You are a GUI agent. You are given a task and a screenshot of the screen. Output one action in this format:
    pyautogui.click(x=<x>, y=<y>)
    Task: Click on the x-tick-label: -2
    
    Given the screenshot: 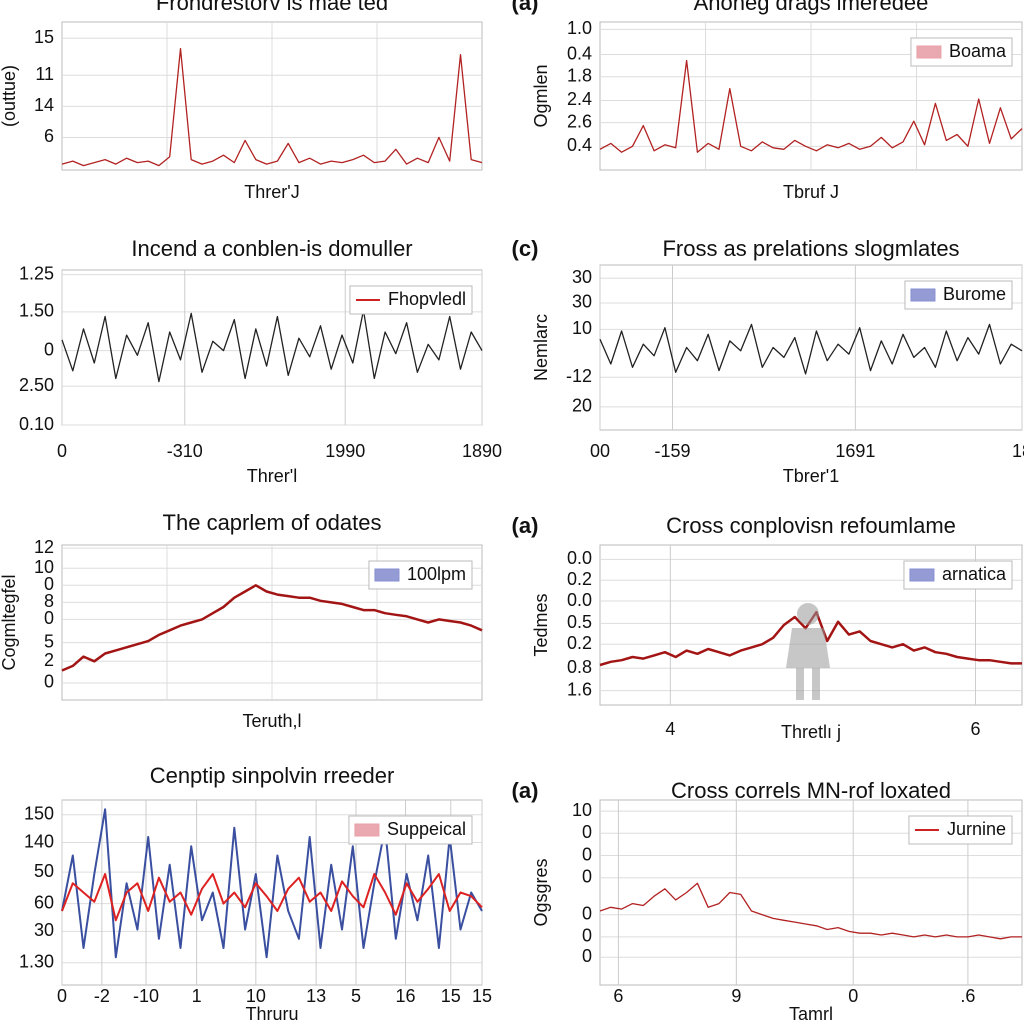 What is the action you would take?
    pyautogui.click(x=102, y=996)
    